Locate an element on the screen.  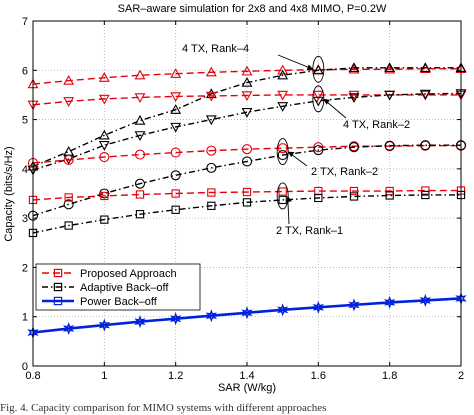
annotation: 2 TX, Rank–2 is located at coordinates (327, 158).